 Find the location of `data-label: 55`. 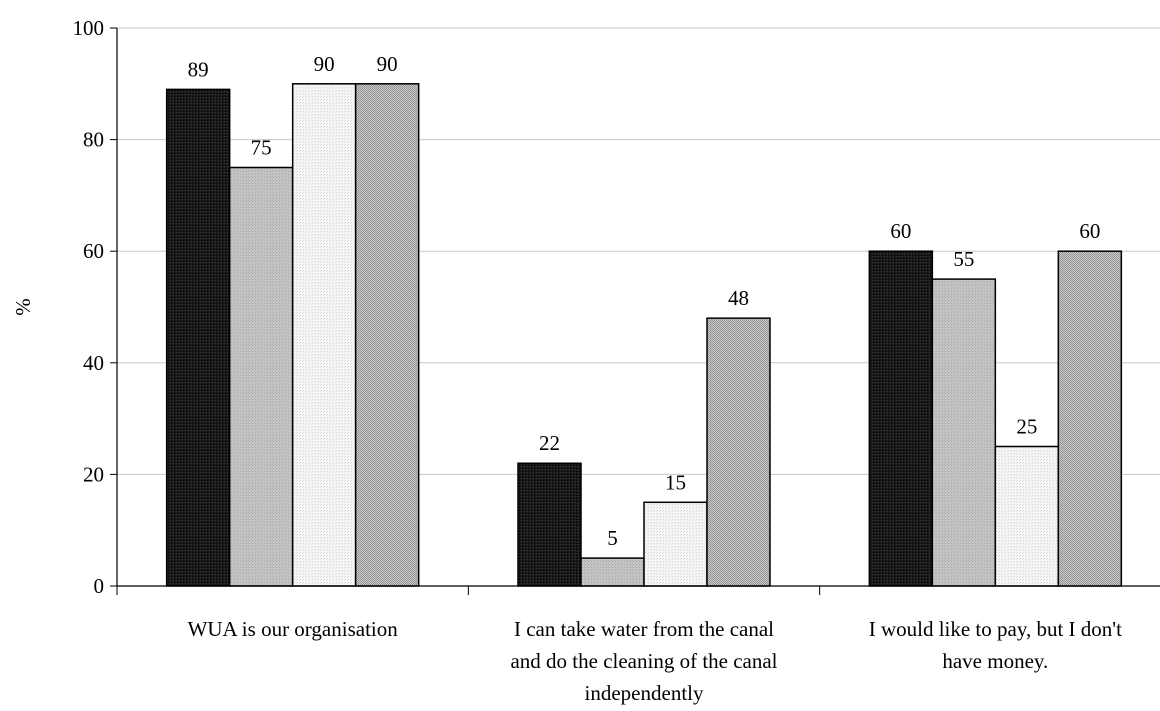

data-label: 55 is located at coordinates (963, 259).